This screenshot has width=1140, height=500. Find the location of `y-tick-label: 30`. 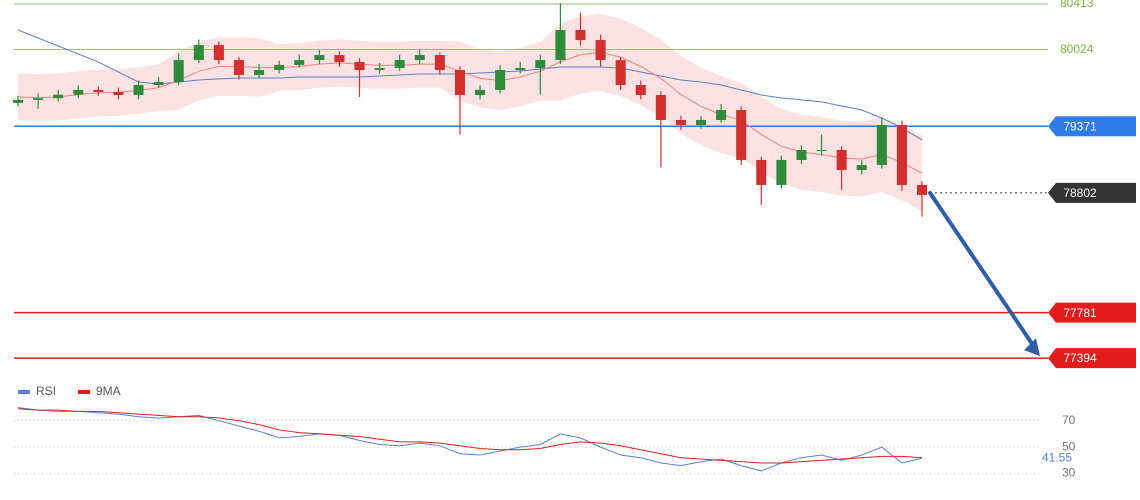

y-tick-label: 30 is located at coordinates (1069, 473).